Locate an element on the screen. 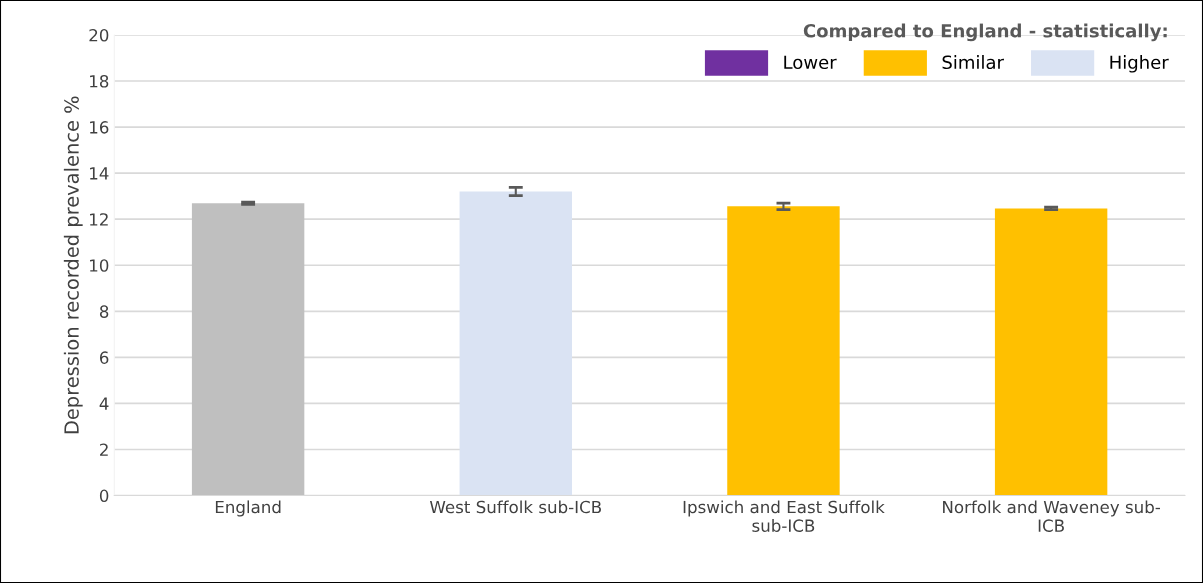  y-tick-label: 16 is located at coordinates (99, 127).